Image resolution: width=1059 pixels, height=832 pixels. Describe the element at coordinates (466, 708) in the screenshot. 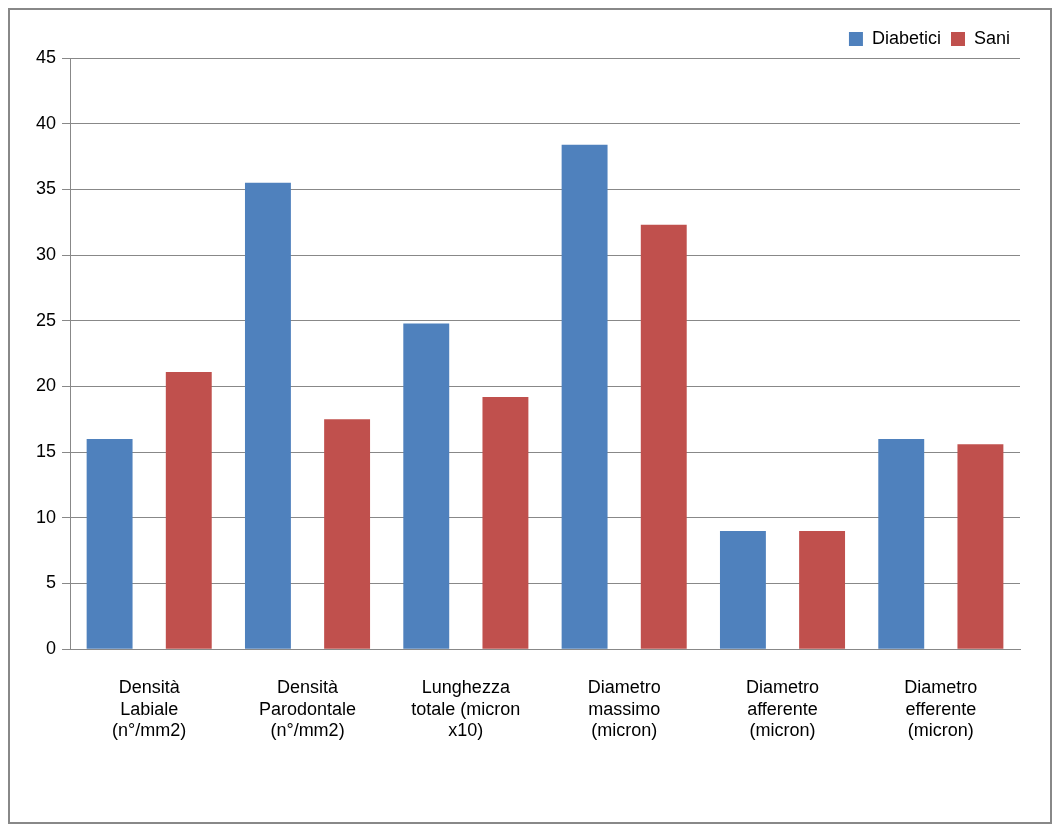

I see `x-tick-label: Lunghezza totale (micron x10)` at that location.